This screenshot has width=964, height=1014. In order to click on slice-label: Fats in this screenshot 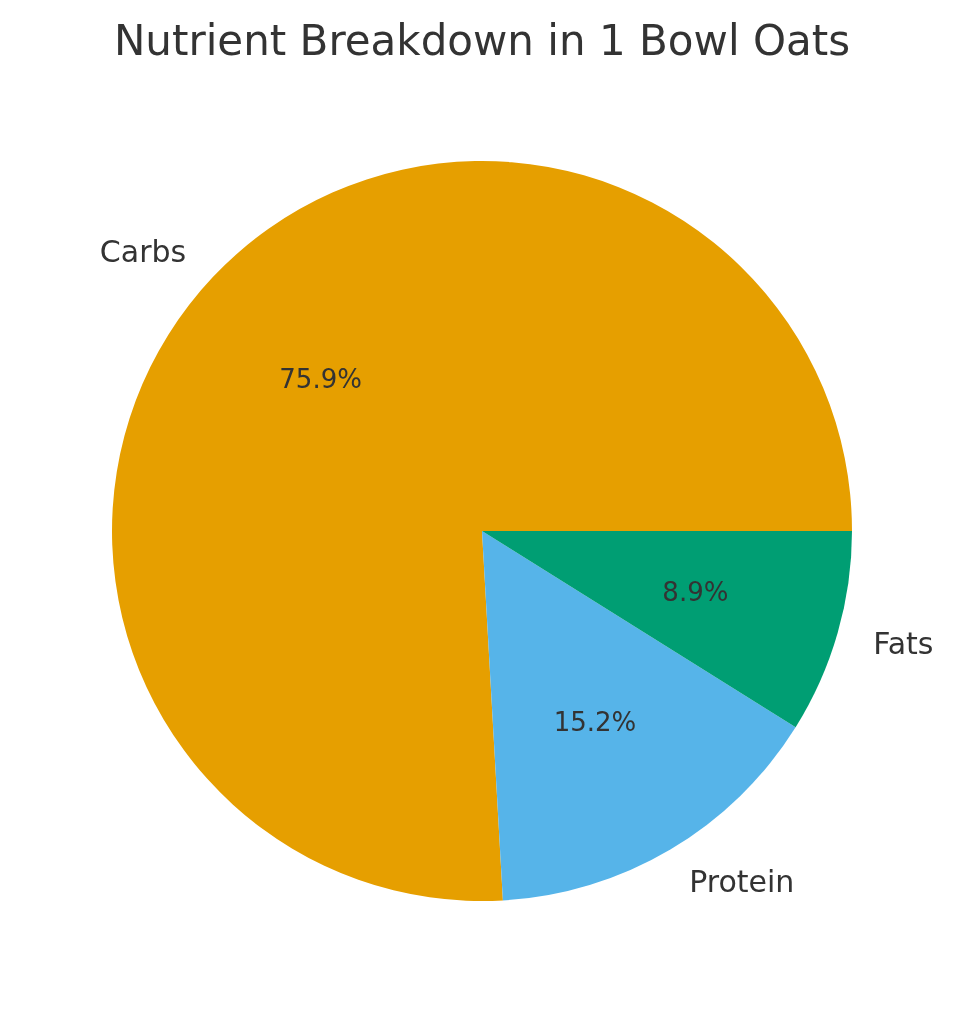, I will do `click(903, 643)`.